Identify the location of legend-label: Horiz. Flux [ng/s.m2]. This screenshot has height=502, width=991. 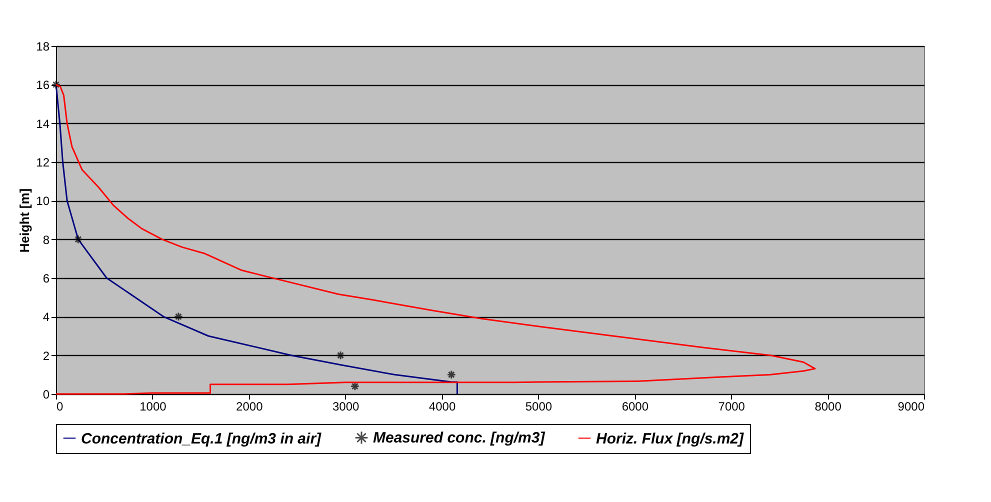
(670, 439).